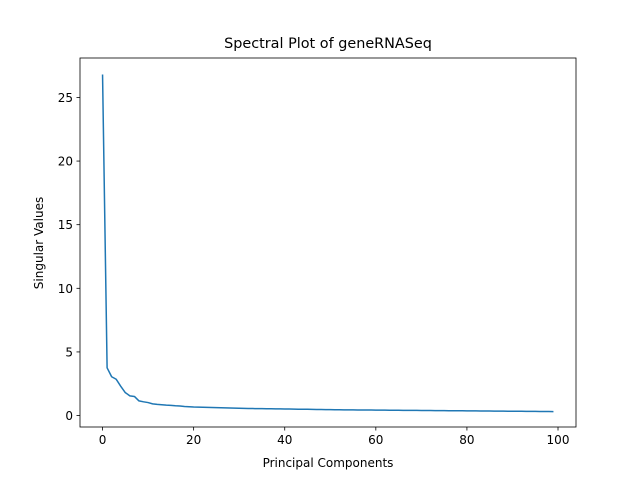  Describe the element at coordinates (193, 440) in the screenshot. I see `x-tick-label: 20` at that location.